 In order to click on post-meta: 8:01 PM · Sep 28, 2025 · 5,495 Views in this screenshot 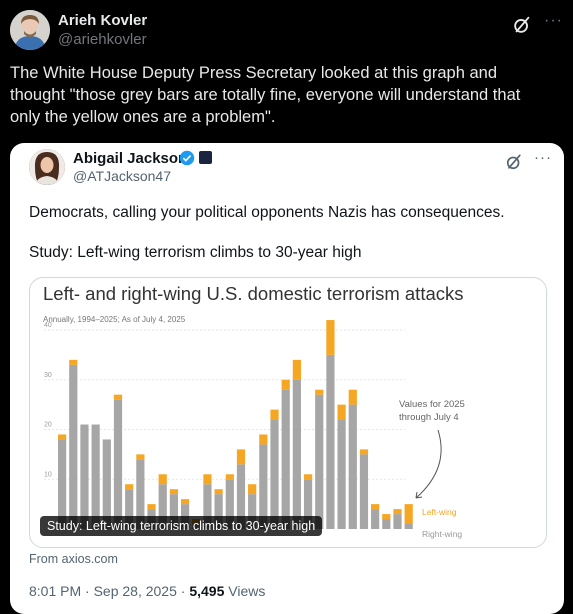, I will do `click(147, 591)`.